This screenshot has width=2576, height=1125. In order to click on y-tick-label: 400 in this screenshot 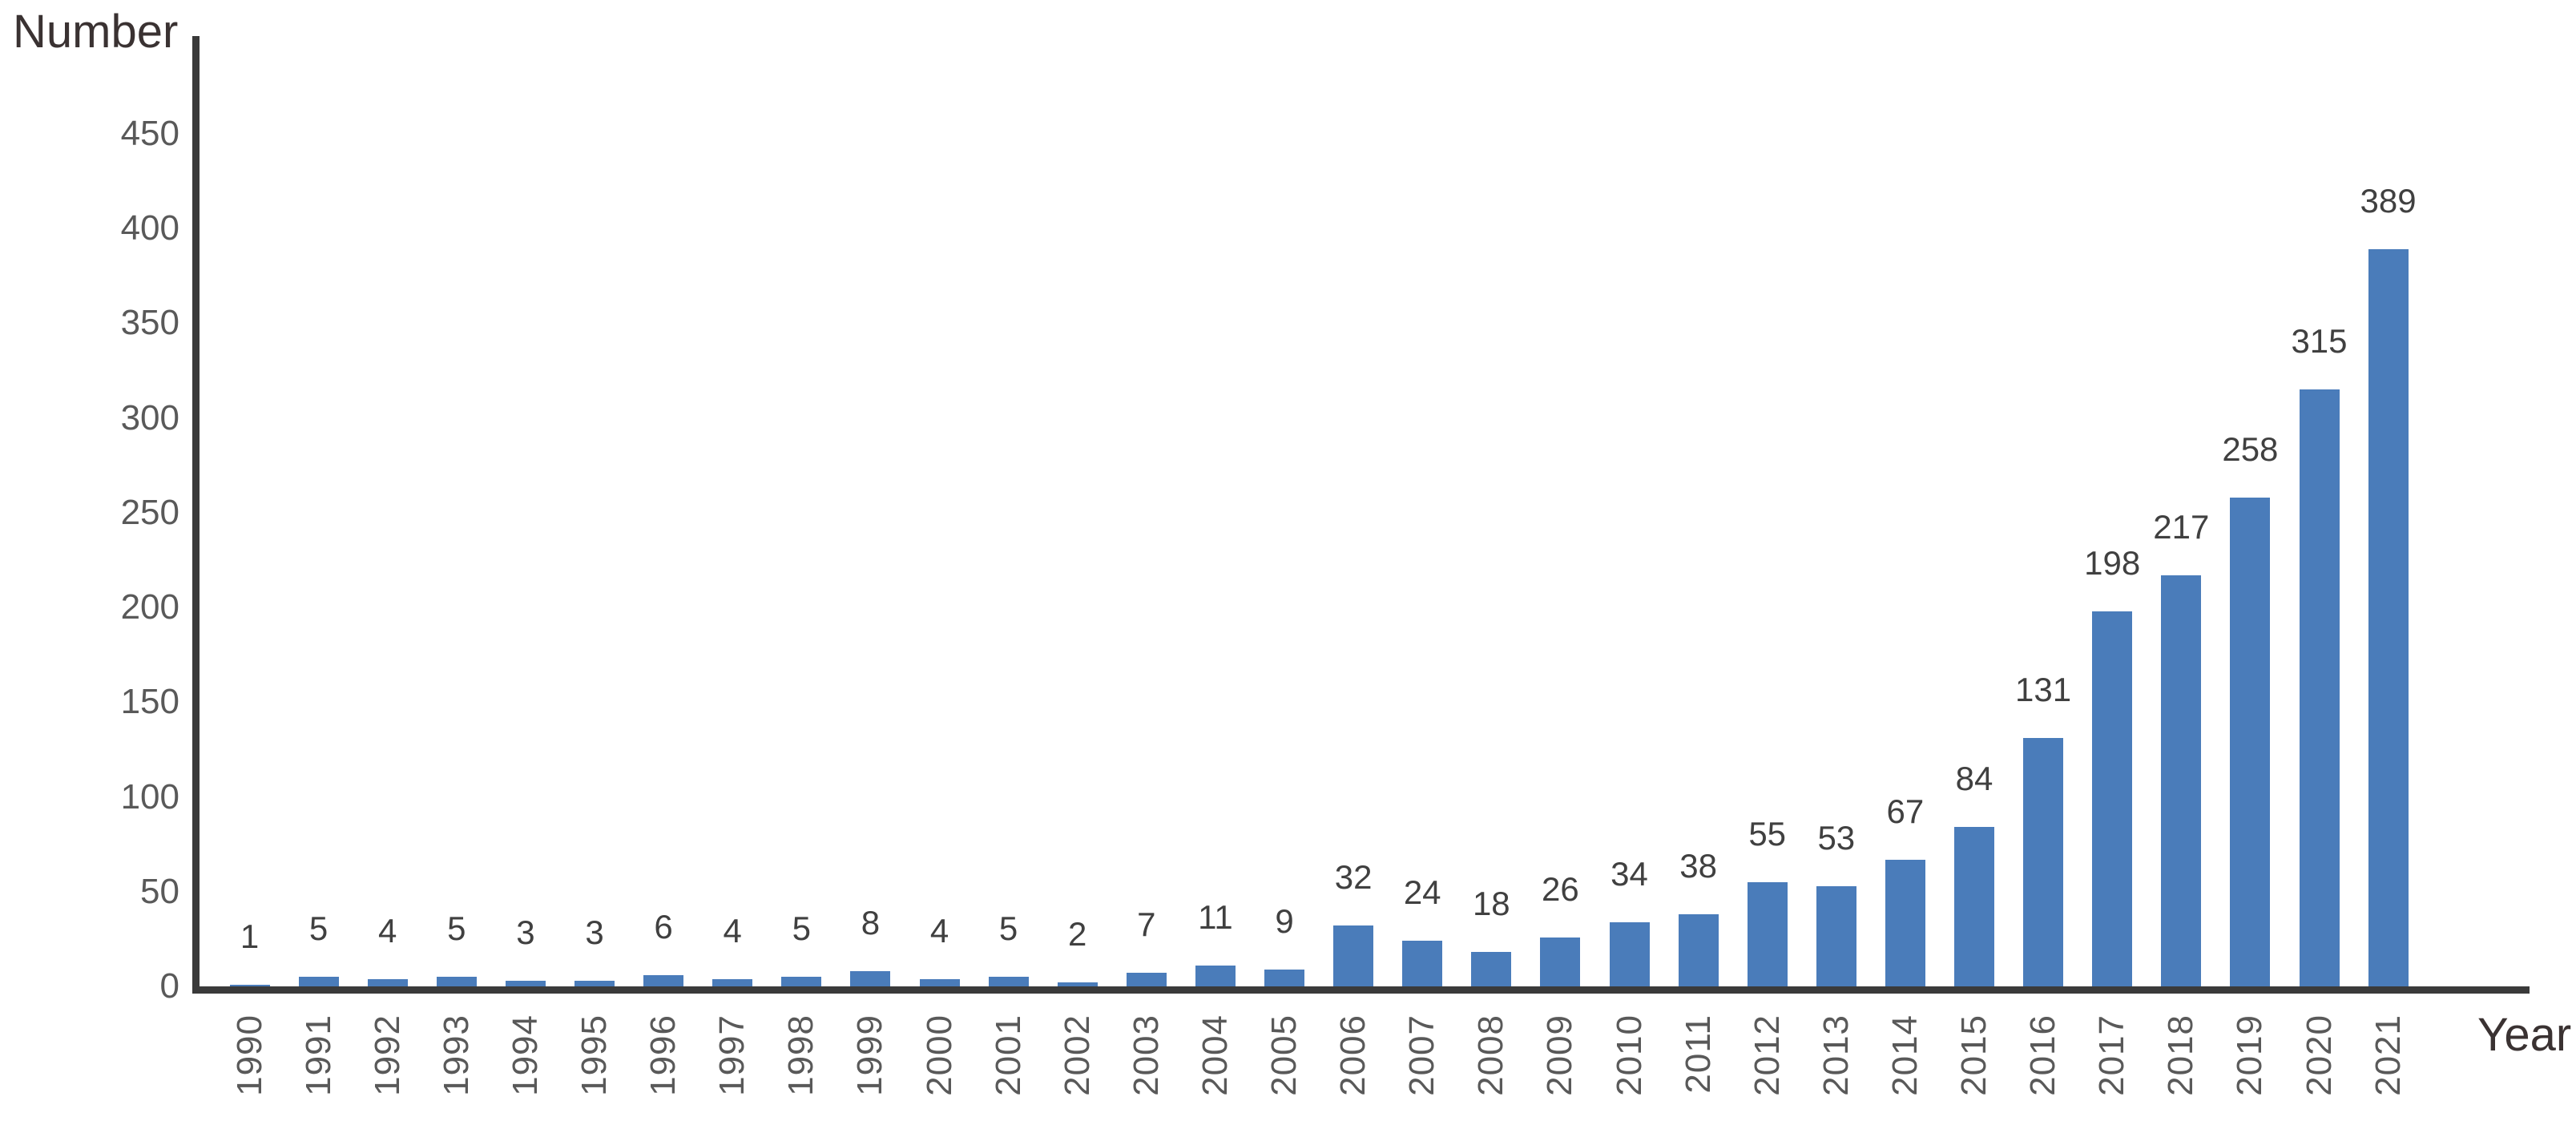, I will do `click(149, 228)`.